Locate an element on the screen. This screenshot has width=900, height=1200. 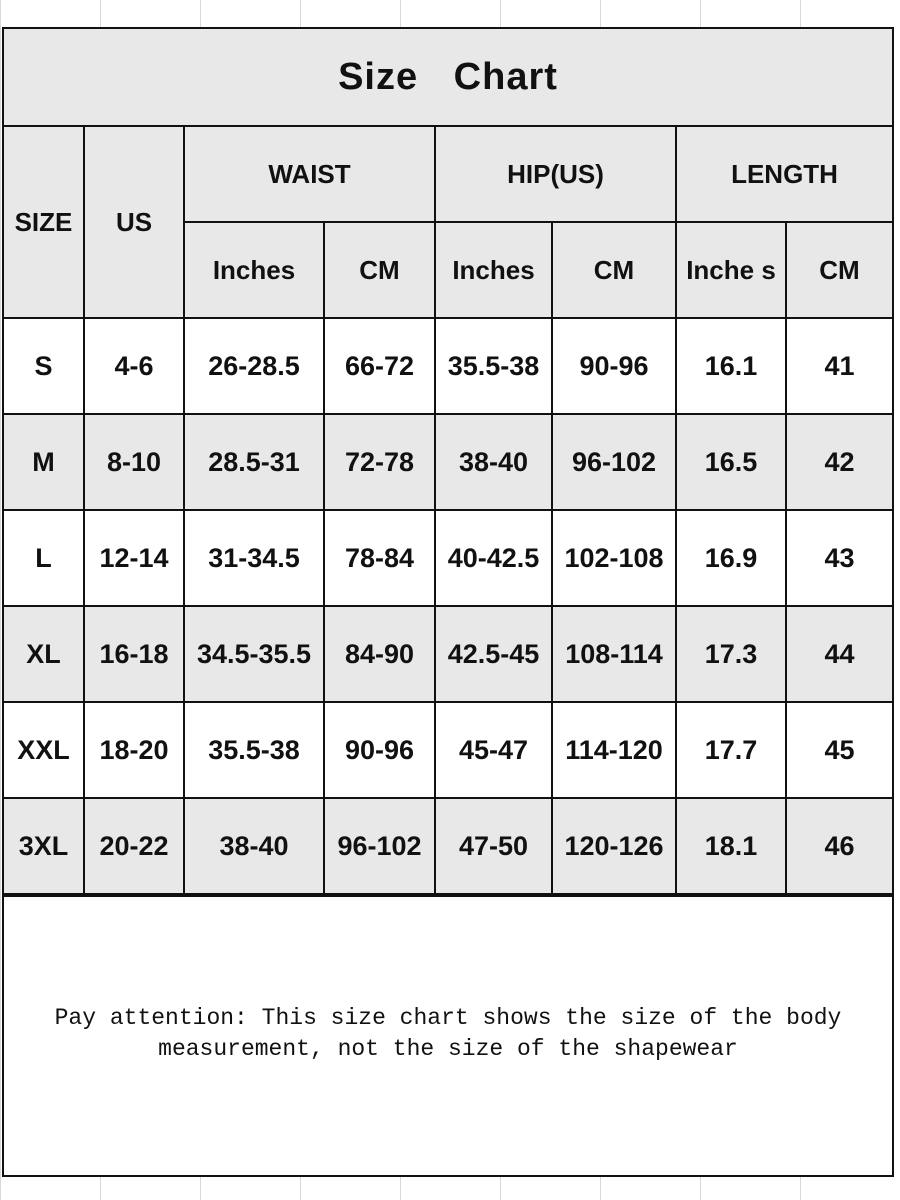
header-hip-cm: CM is located at coordinates (614, 270).